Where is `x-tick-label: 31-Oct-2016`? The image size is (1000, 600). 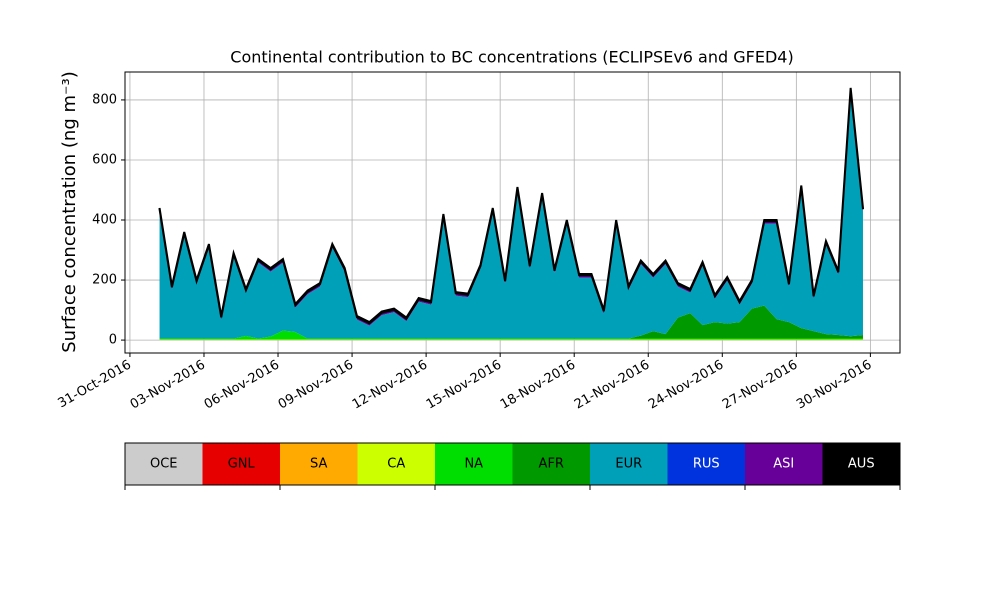
x-tick-label: 31-Oct-2016 is located at coordinates (95, 384).